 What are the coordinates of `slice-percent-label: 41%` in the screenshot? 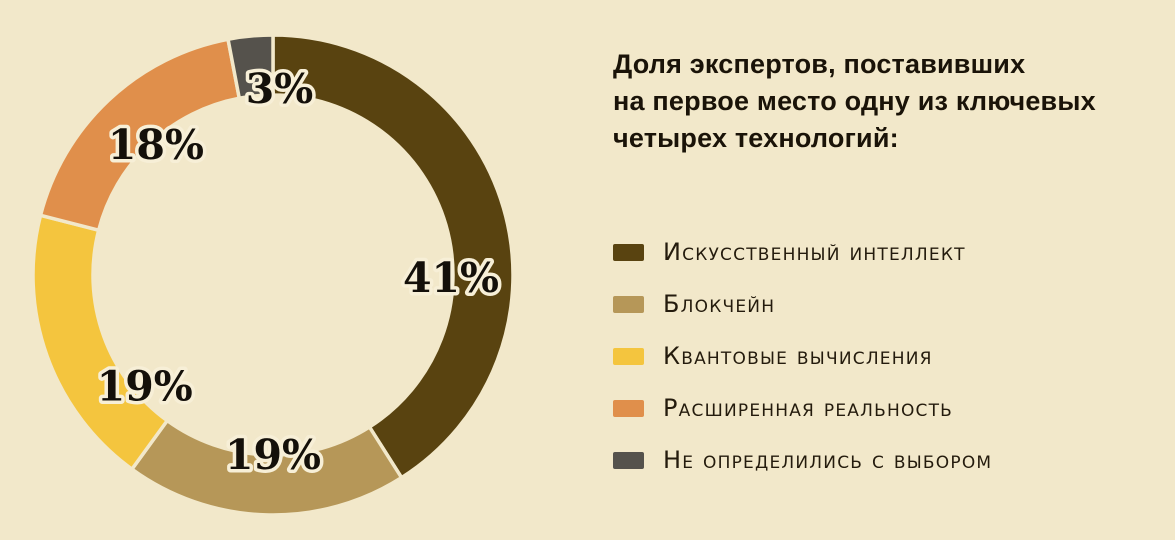 It's located at (451, 278).